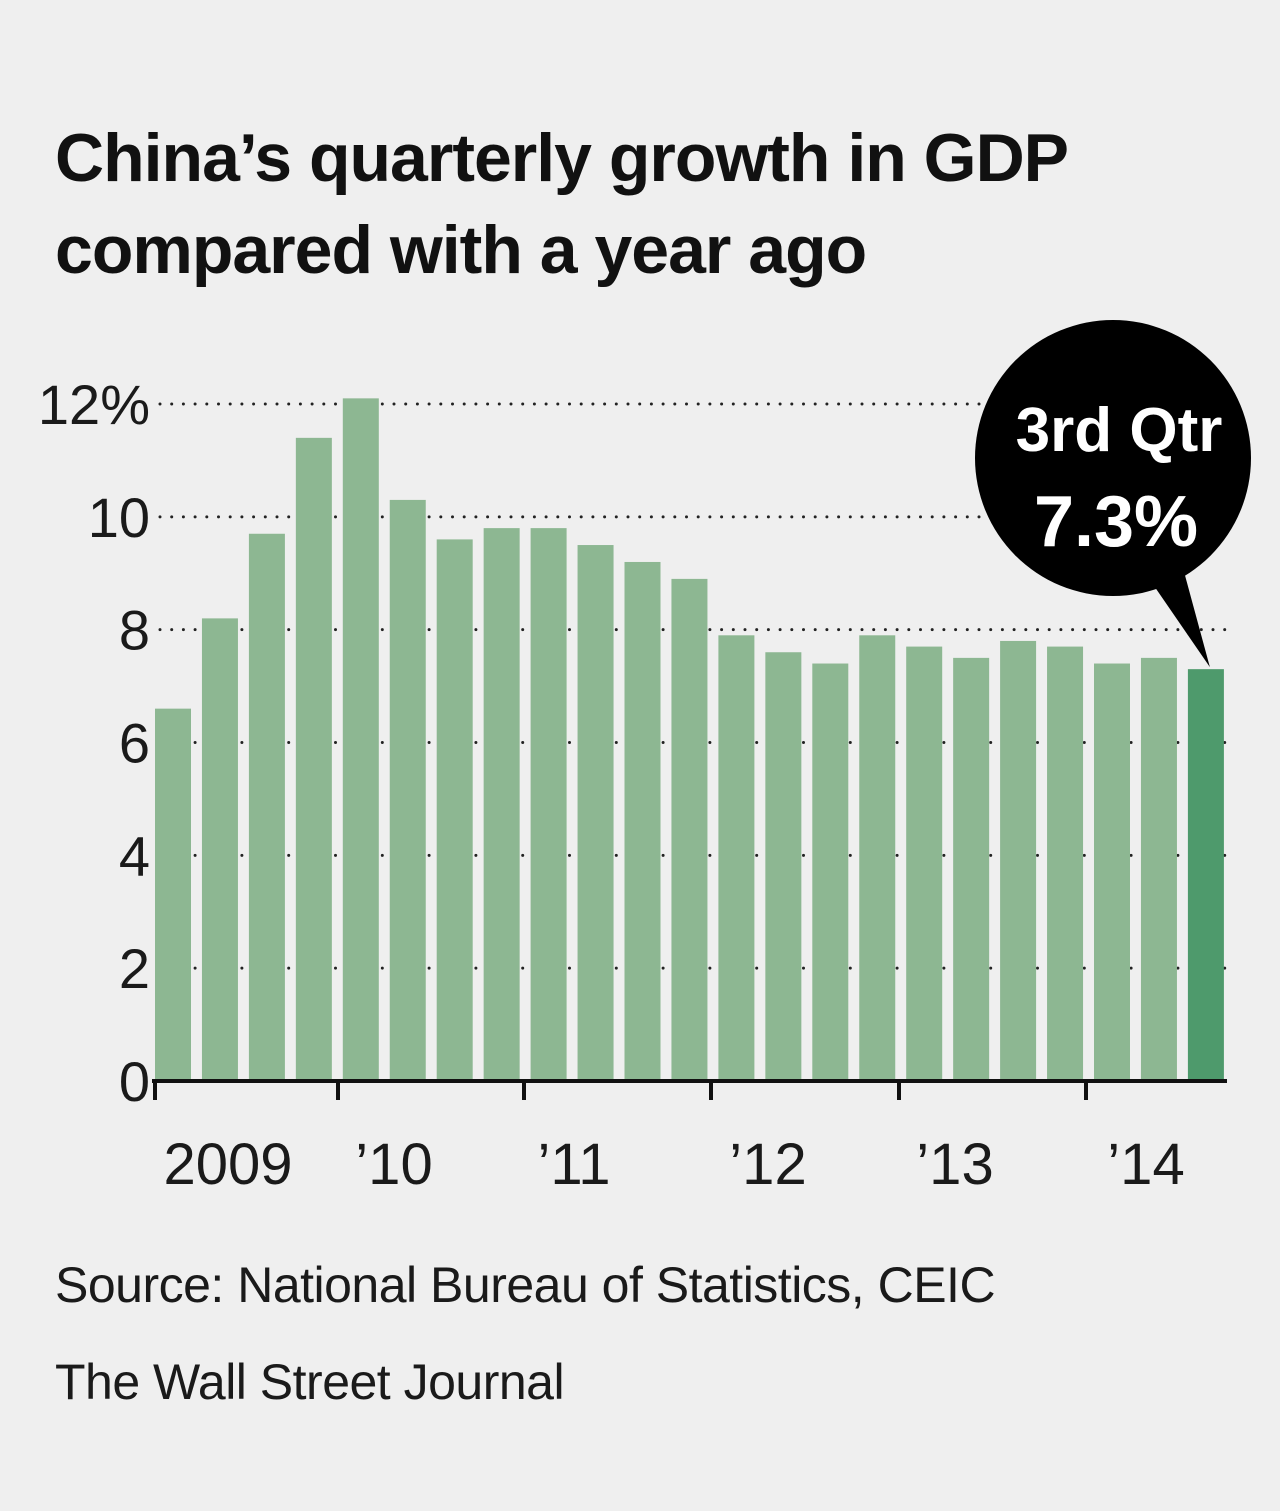 The width and height of the screenshot is (1280, 1511). What do you see at coordinates (227, 1164) in the screenshot?
I see `x-tick-label: 2009` at bounding box center [227, 1164].